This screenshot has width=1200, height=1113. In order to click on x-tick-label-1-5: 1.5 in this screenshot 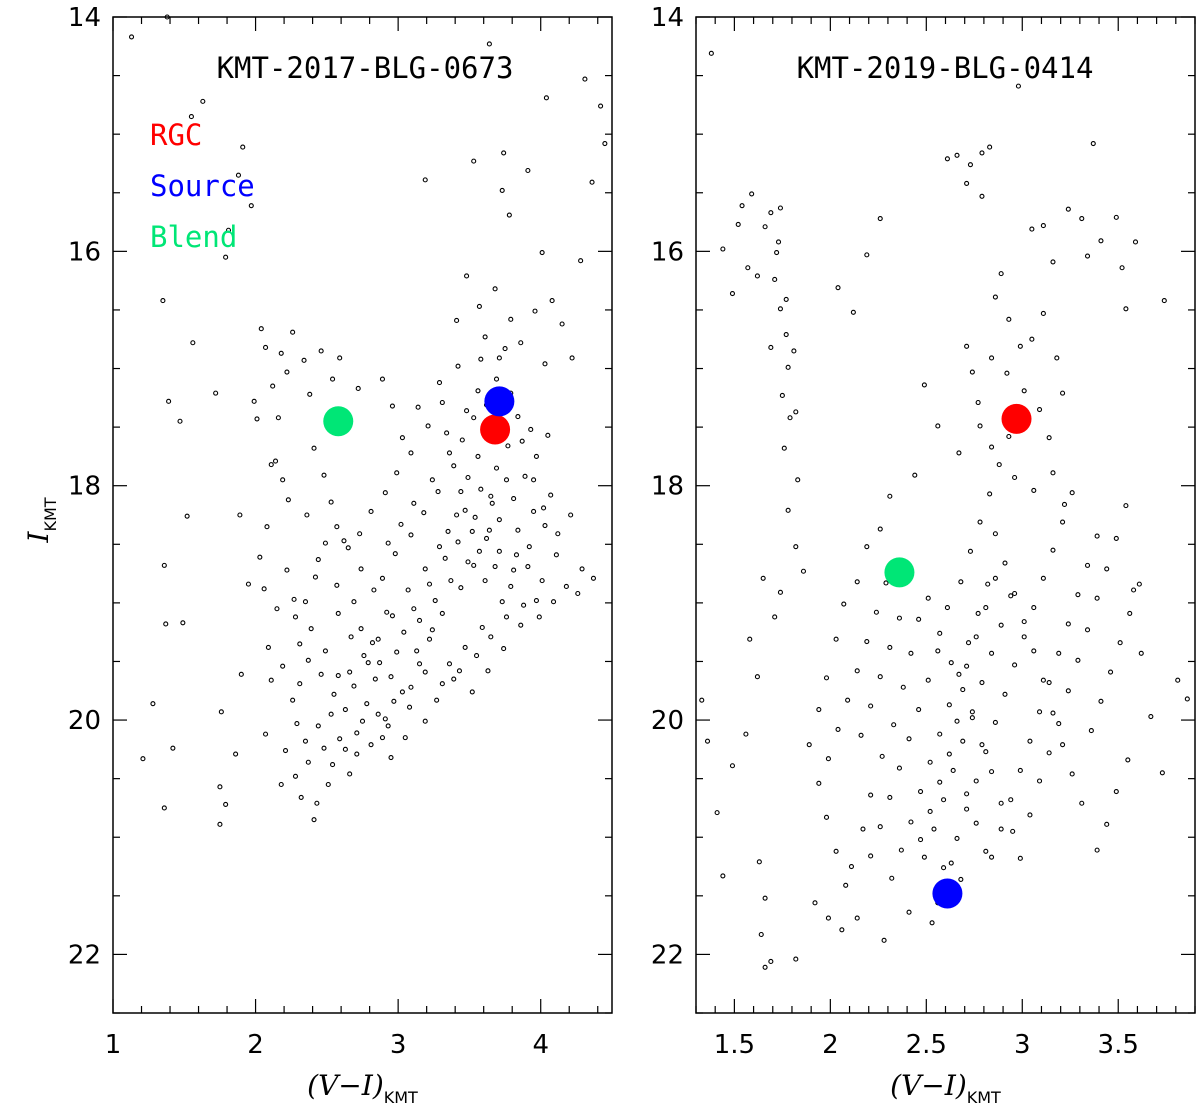, I will do `click(734, 1045)`.